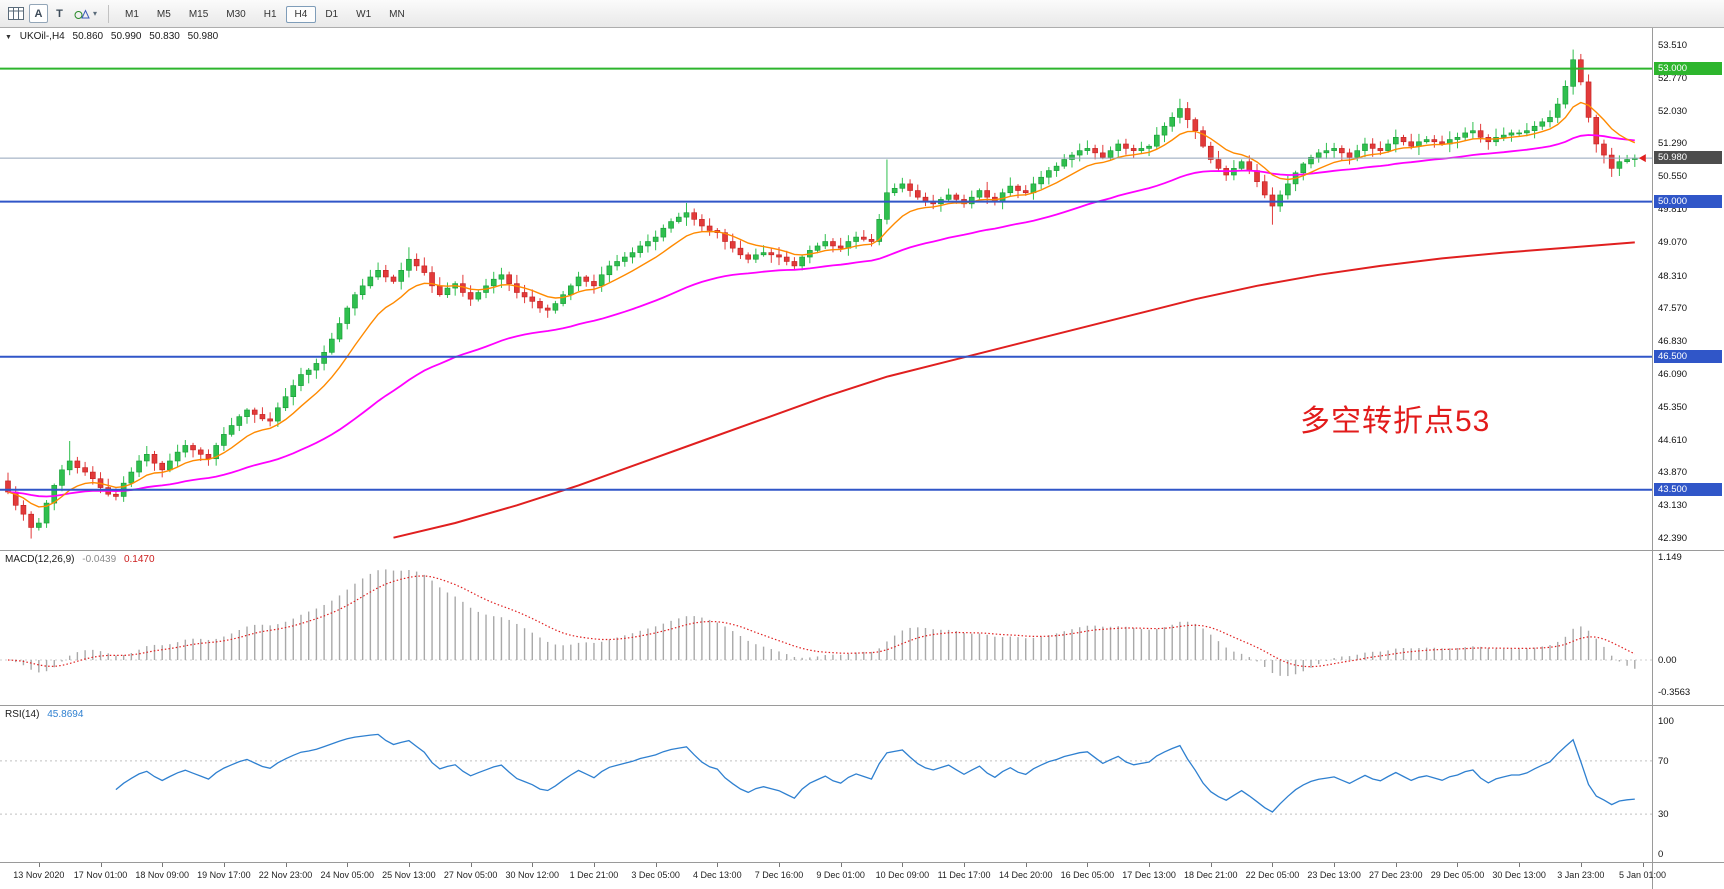  Describe the element at coordinates (1688, 876) in the screenshot. I see `time-axis-corner` at that location.